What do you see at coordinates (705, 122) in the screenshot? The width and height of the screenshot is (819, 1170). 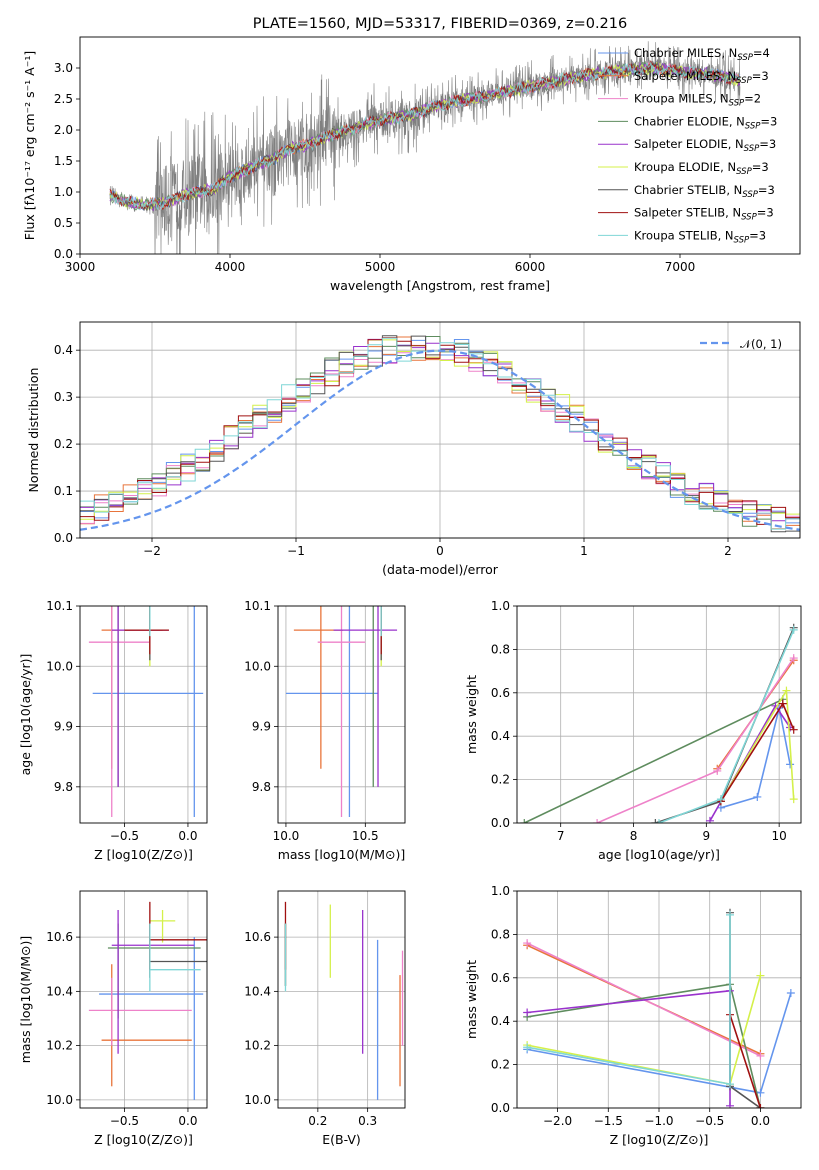 I see `legend-label: Chabrier ELODIE, NSSP=3` at bounding box center [705, 122].